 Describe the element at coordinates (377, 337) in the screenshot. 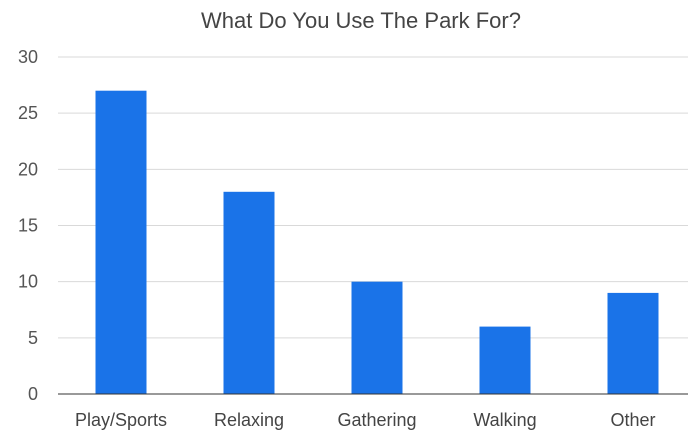

I see `bar-gathering` at that location.